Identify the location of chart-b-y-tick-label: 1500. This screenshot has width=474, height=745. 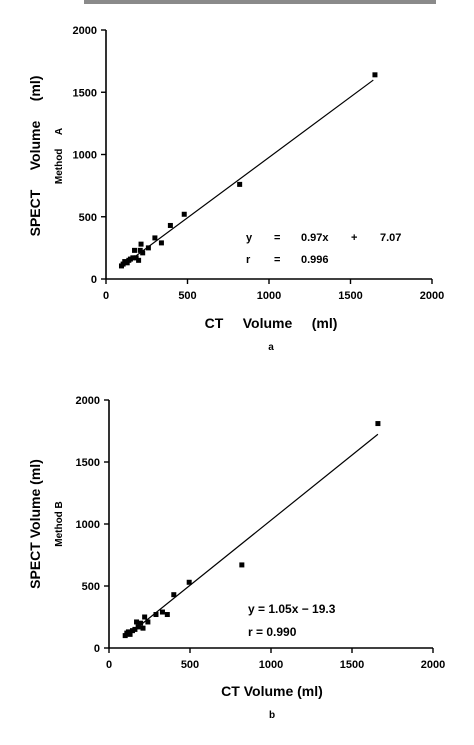
(88, 463).